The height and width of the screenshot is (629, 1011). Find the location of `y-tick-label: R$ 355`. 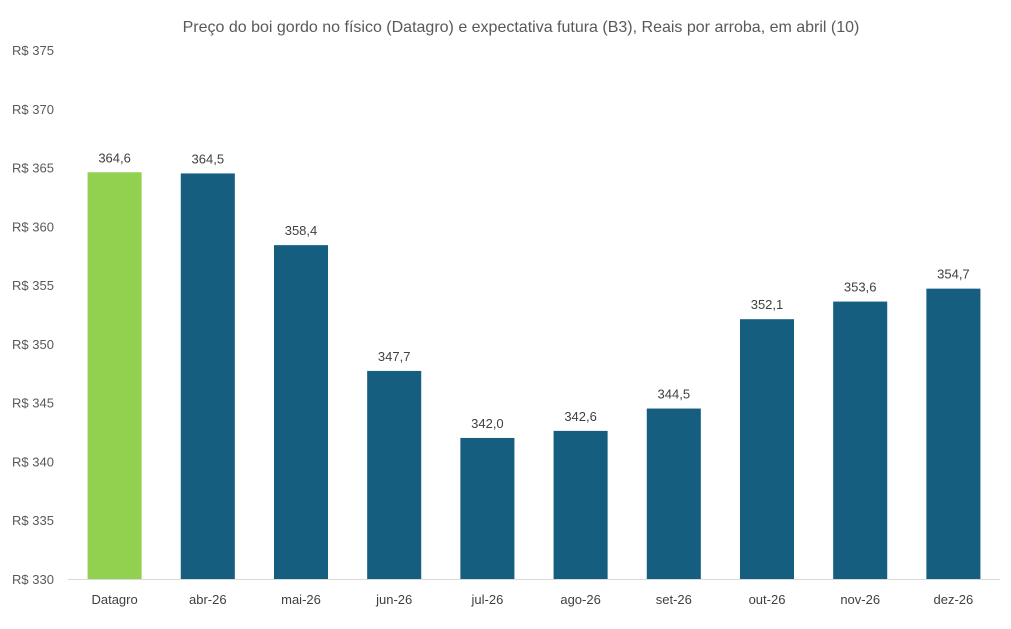

y-tick-label: R$ 355 is located at coordinates (33, 285).